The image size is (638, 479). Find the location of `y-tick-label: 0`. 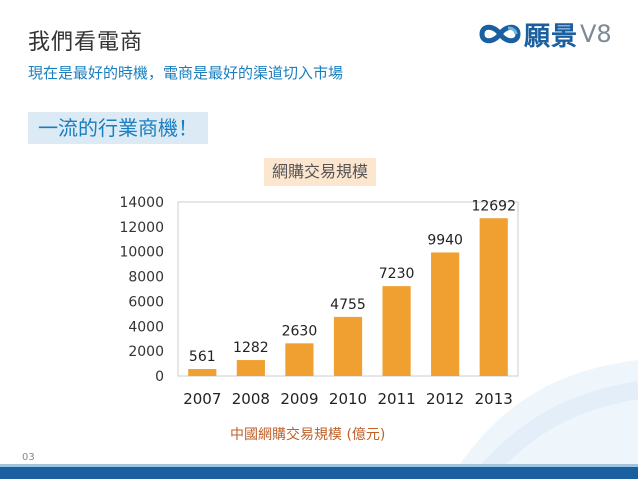

y-tick-label: 0 is located at coordinates (159, 377).